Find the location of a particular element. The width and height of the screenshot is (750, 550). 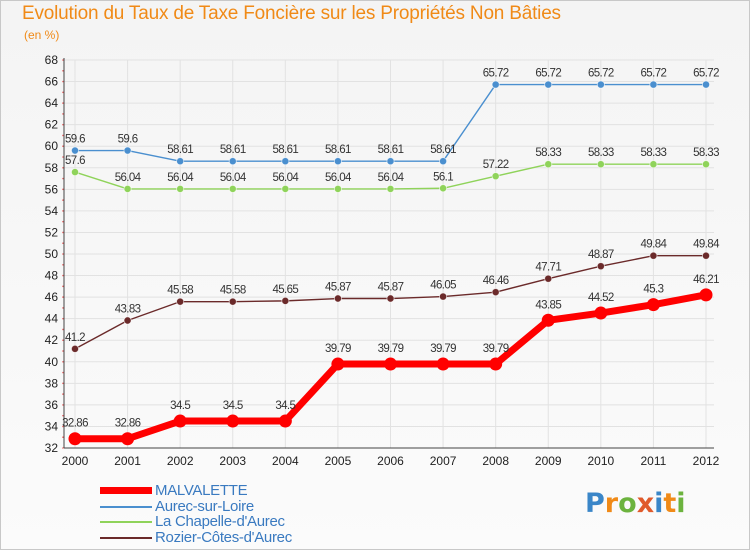

legend-label-malvalette: MALVALETTE is located at coordinates (201, 490).